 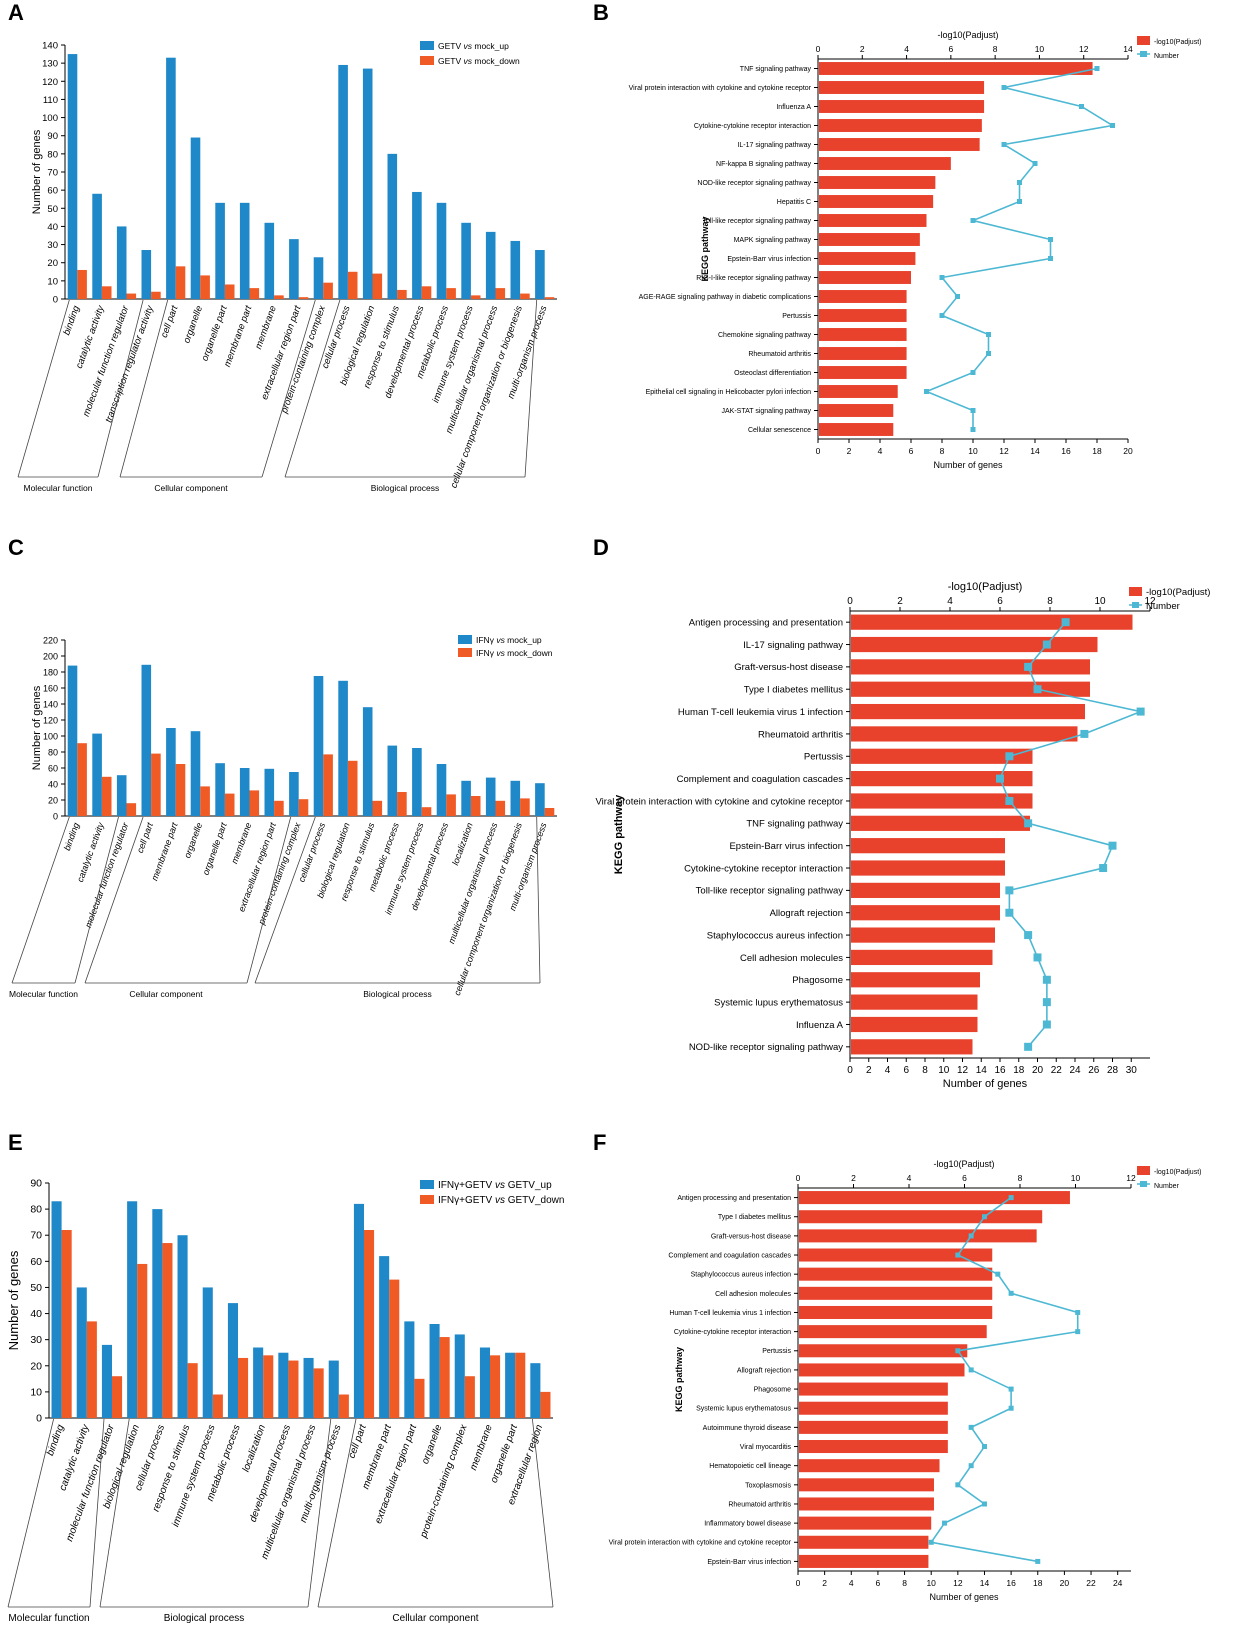 What do you see at coordinates (1091, 1583) in the screenshot?
I see `bottom-tick-label: 22` at bounding box center [1091, 1583].